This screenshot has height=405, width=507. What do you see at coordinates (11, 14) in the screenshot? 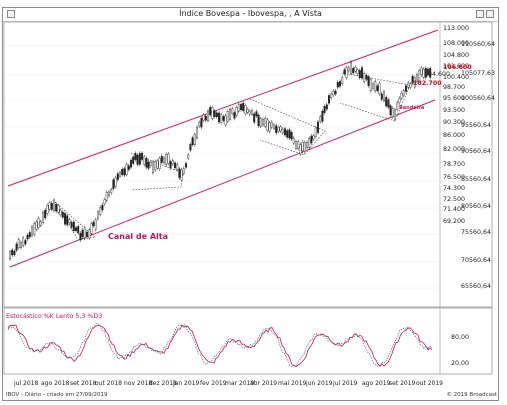
I see `window-menu-icon` at bounding box center [11, 14].